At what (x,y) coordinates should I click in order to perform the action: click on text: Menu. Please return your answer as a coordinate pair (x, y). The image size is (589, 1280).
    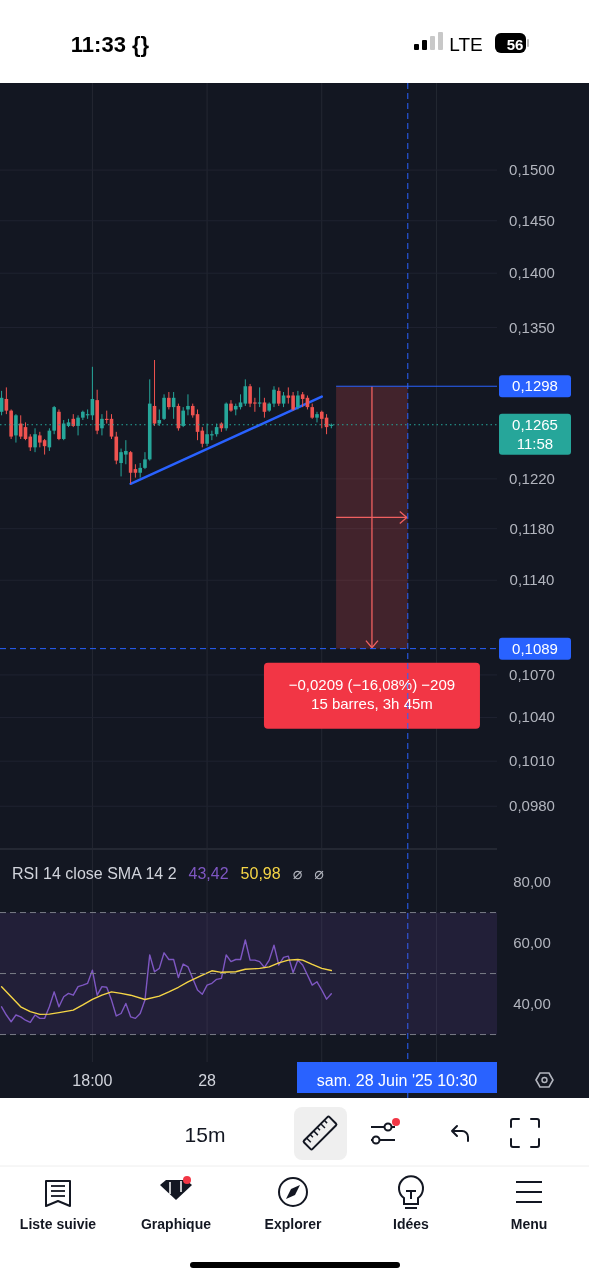
    Looking at the image, I should click on (529, 1224).